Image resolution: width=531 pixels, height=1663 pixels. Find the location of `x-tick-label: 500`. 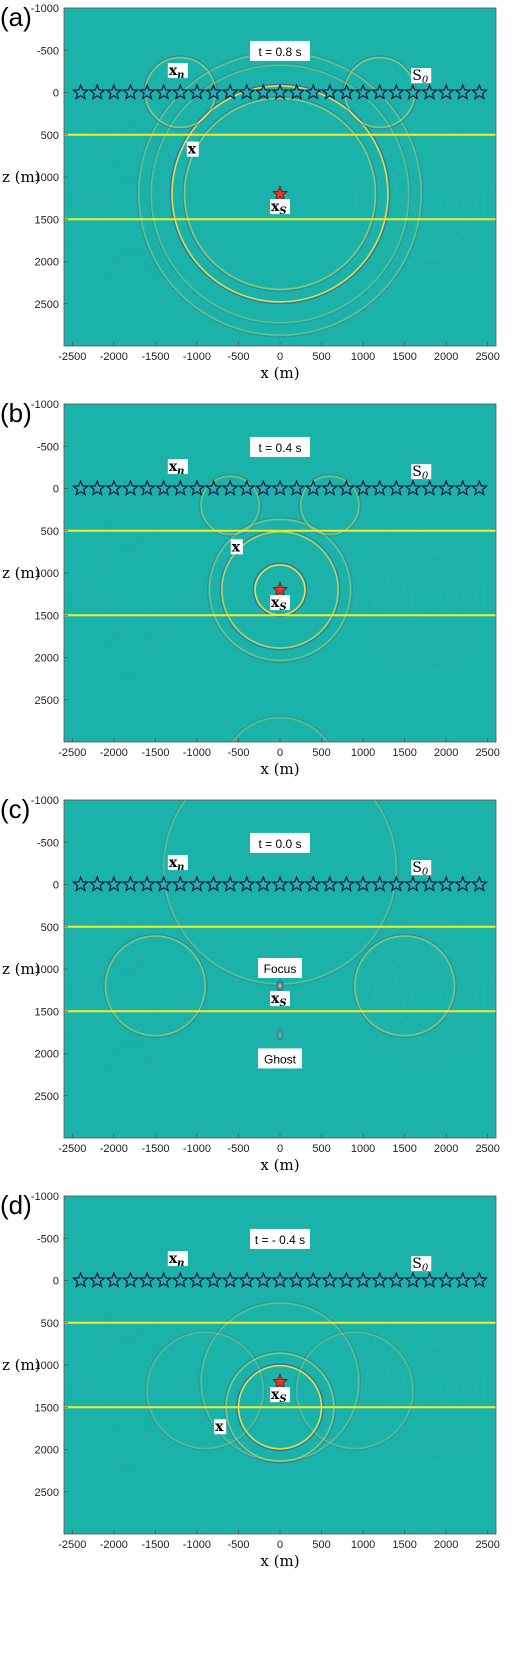

x-tick-label: 500 is located at coordinates (321, 1149).